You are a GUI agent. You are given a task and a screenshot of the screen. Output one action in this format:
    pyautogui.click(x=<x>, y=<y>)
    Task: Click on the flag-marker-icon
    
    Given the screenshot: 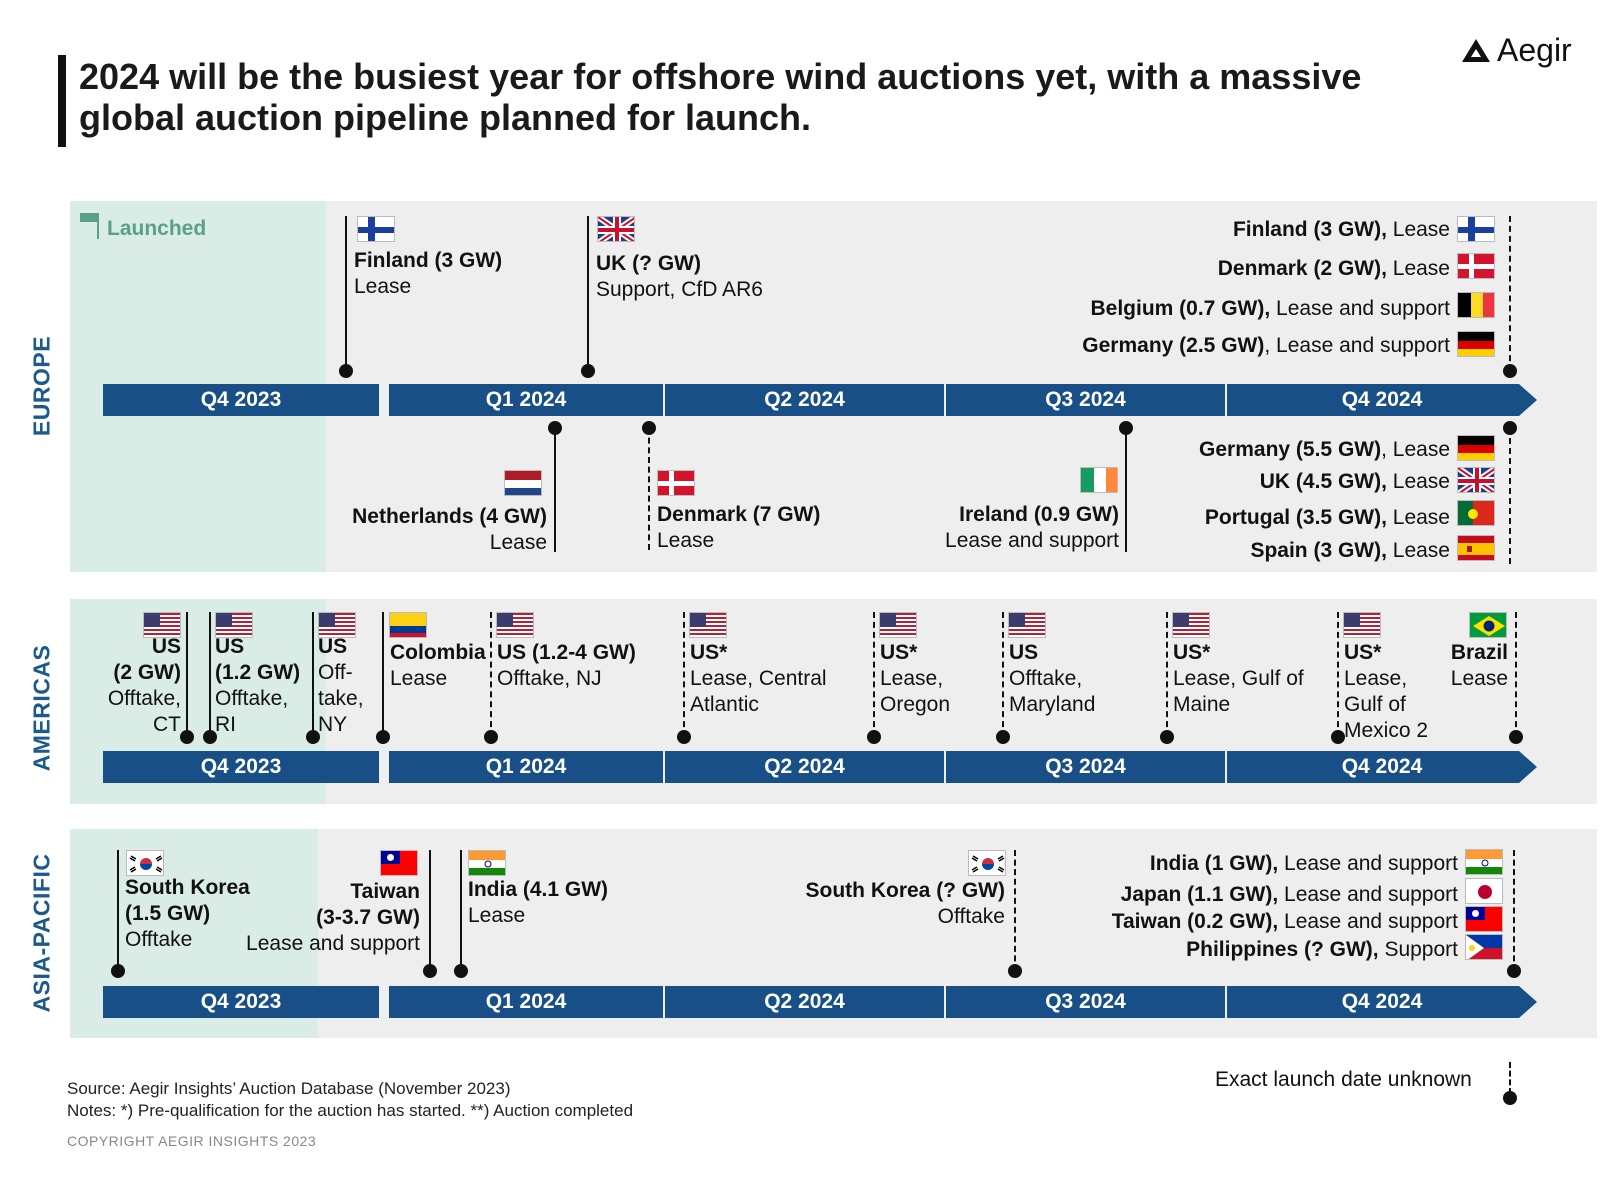 What is the action you would take?
    pyautogui.click(x=89, y=226)
    